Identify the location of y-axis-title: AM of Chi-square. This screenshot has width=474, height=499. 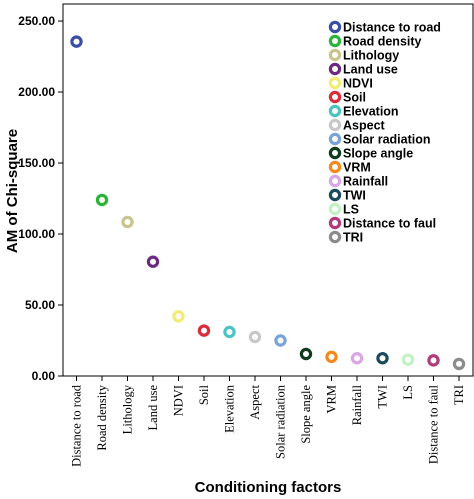
(12, 191).